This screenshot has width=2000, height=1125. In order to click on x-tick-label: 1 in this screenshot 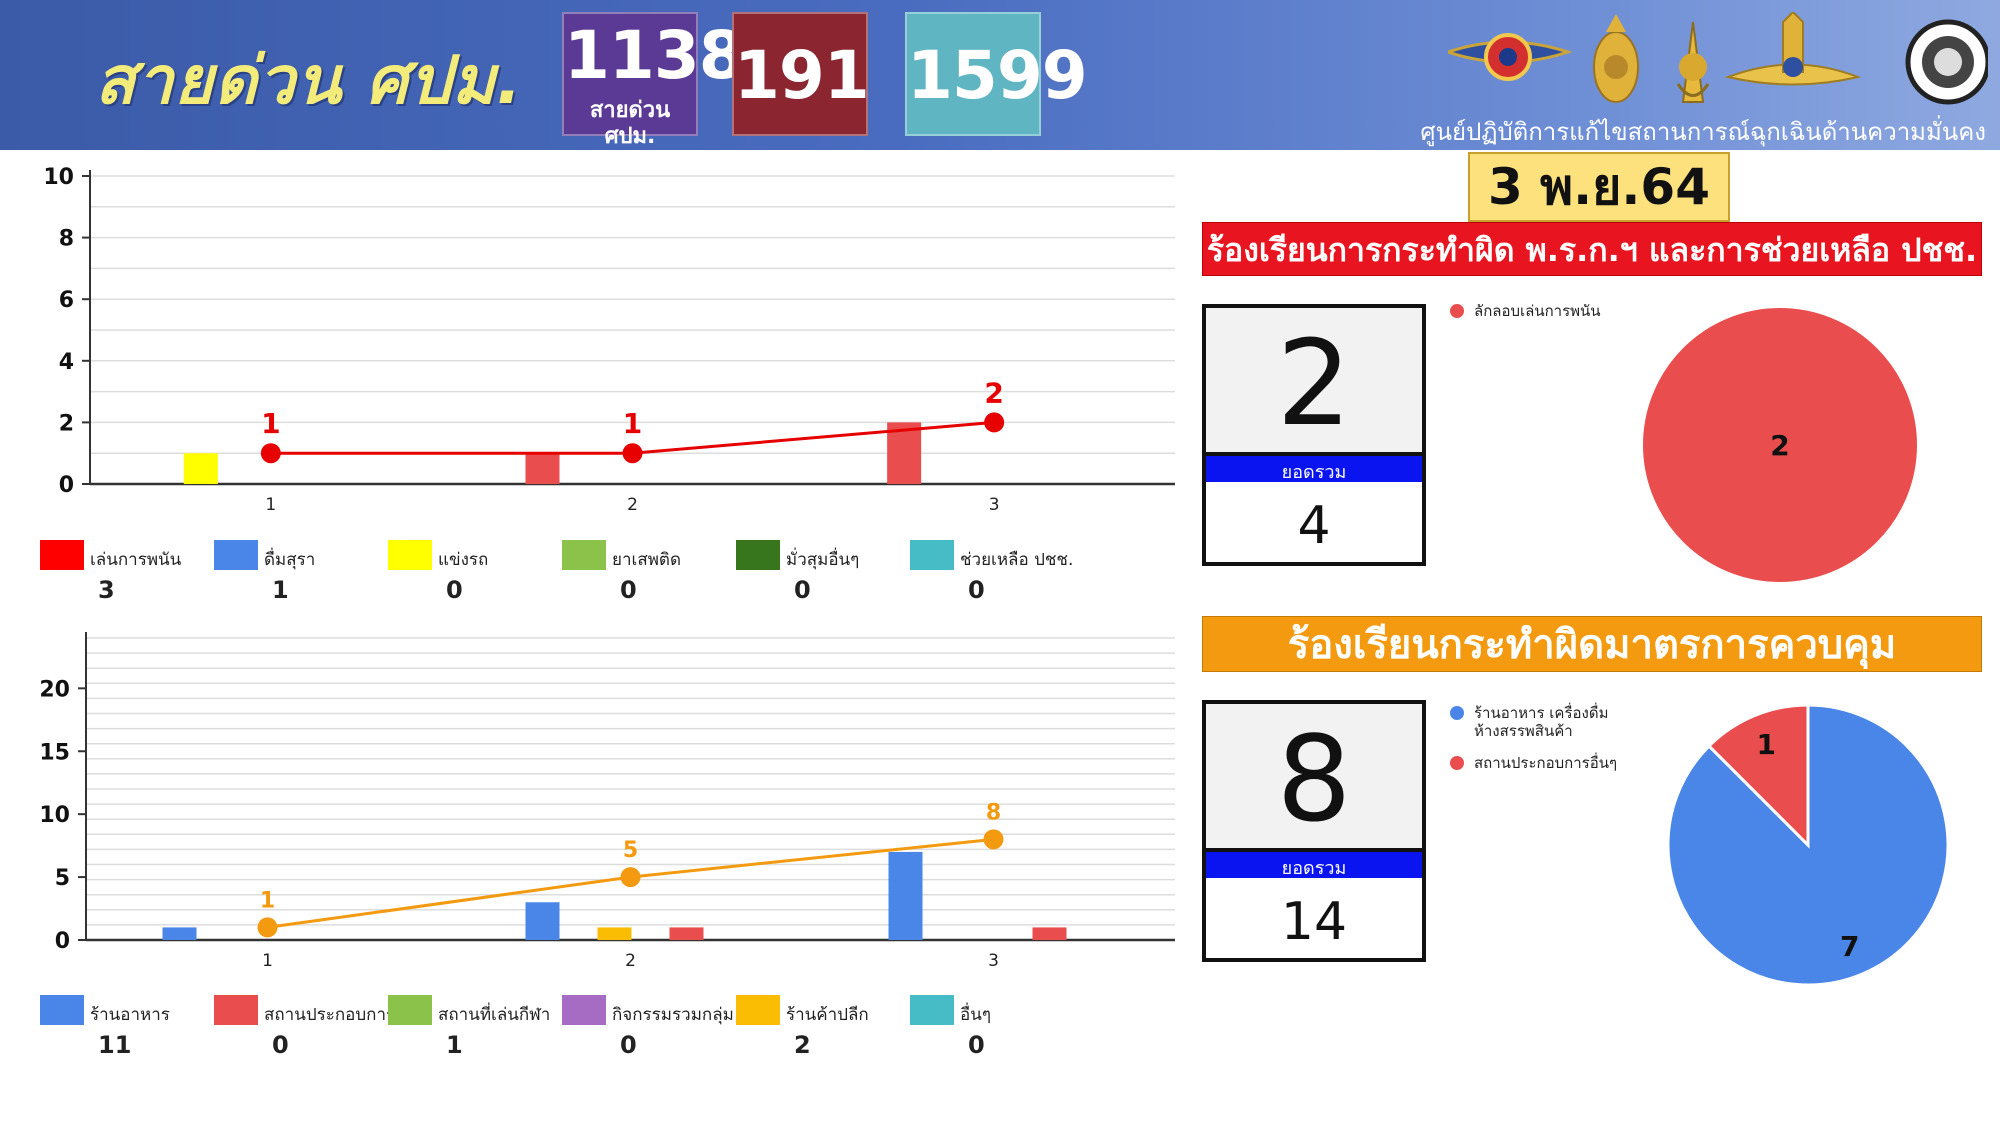, I will do `click(267, 961)`.